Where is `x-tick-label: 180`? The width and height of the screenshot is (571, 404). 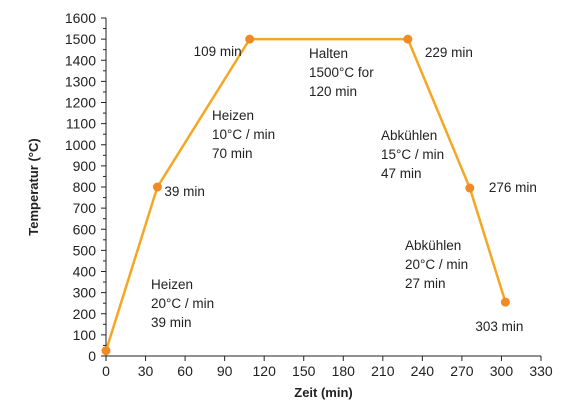
x-tick-label: 180 is located at coordinates (344, 371).